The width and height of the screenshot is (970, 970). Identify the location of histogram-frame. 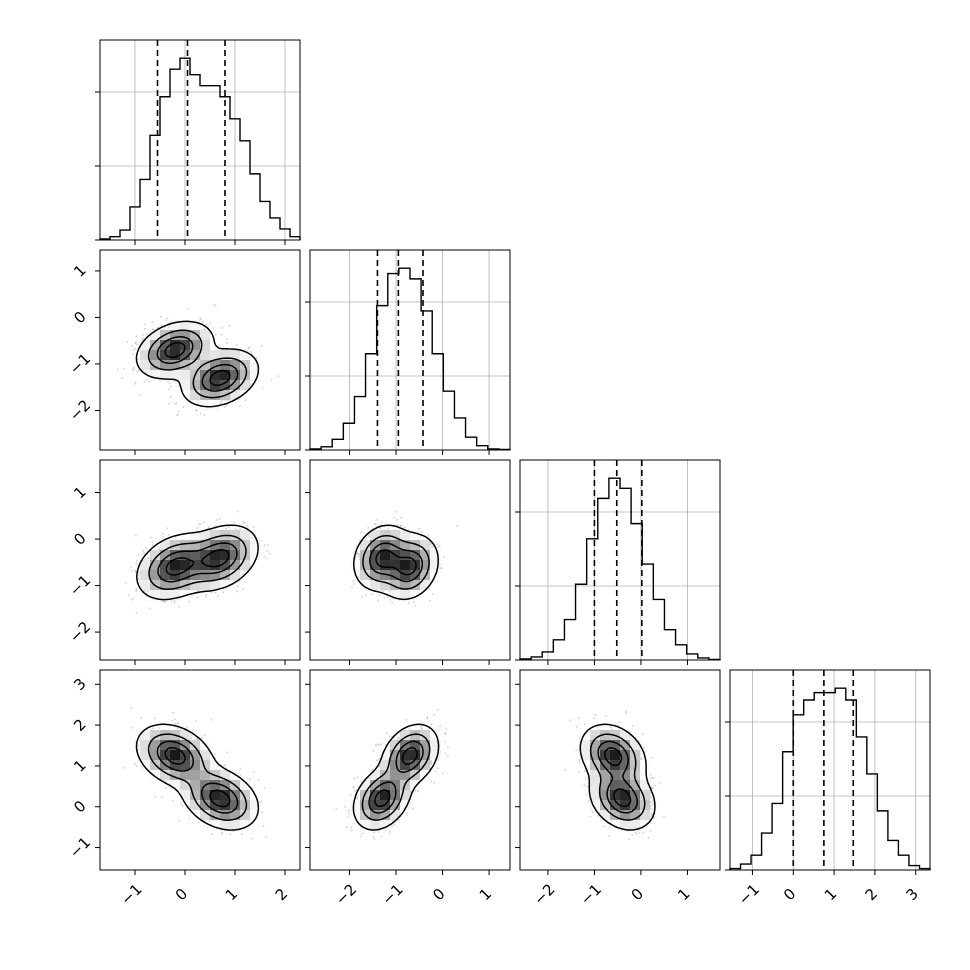
(410, 350).